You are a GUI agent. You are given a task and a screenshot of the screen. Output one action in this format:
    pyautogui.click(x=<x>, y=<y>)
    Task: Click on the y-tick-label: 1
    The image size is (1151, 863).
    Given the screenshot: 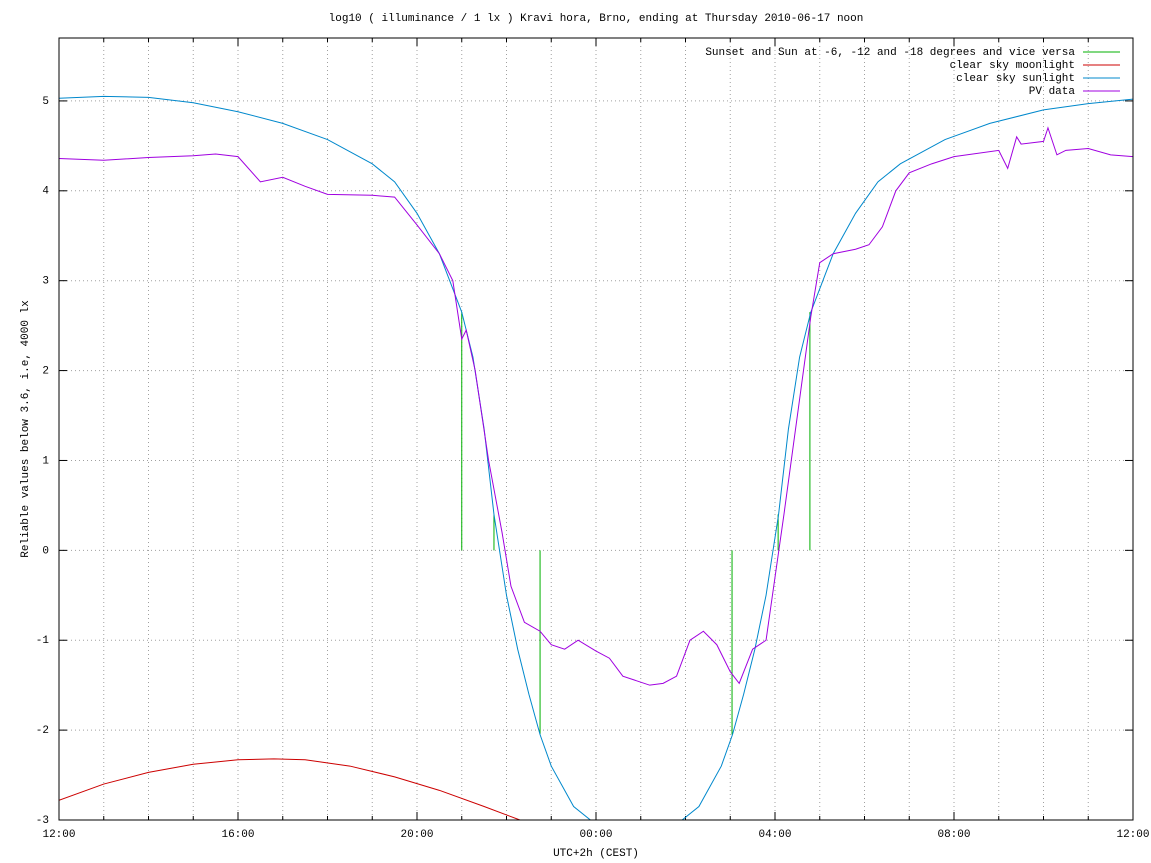 What is the action you would take?
    pyautogui.click(x=45, y=461)
    